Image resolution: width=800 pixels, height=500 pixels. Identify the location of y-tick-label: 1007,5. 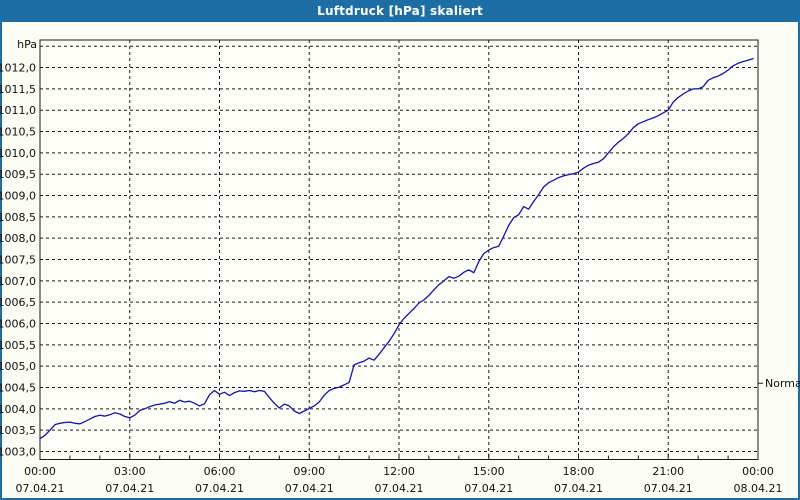
(18, 260).